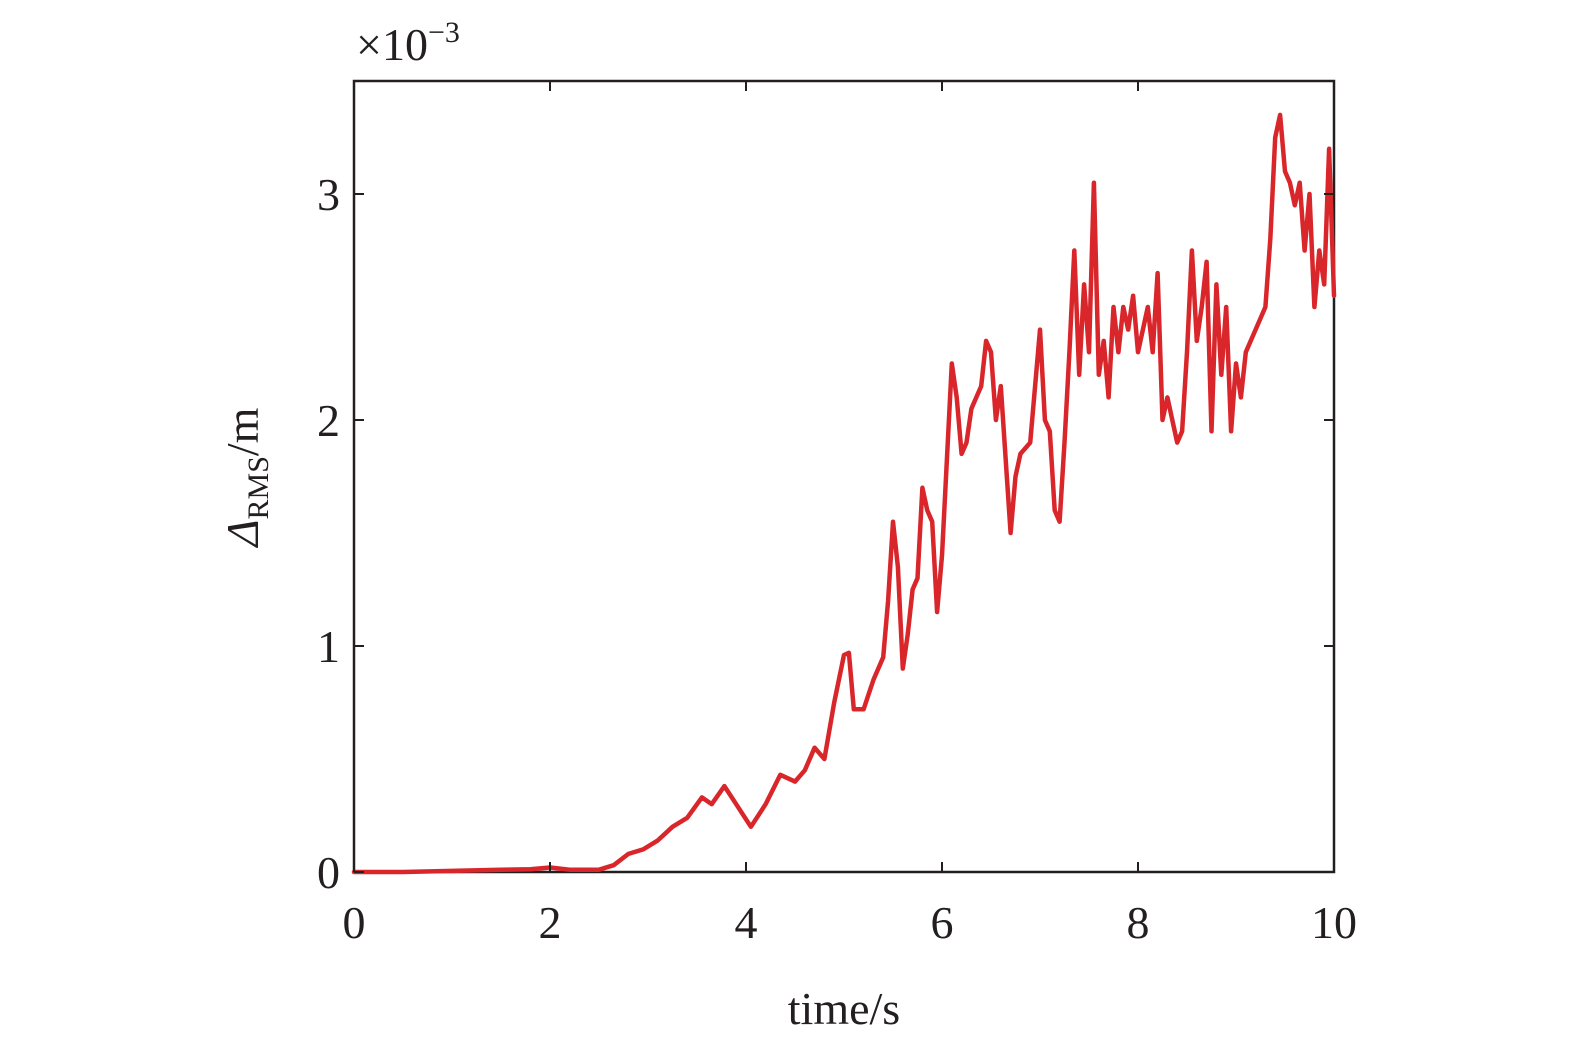 This screenshot has width=1575, height=1046. What do you see at coordinates (328, 420) in the screenshot?
I see `y-tick-label: 2` at bounding box center [328, 420].